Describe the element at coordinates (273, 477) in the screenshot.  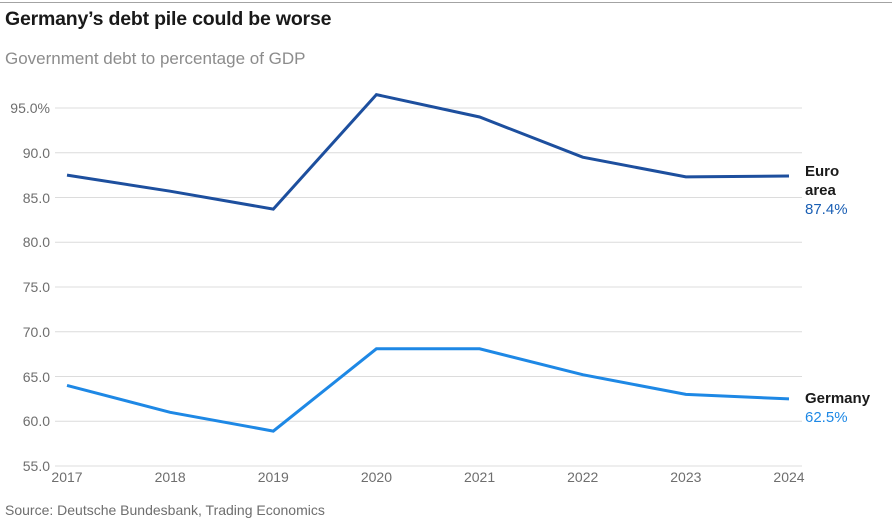
I see `x-axis-label-2019: 2019` at that location.